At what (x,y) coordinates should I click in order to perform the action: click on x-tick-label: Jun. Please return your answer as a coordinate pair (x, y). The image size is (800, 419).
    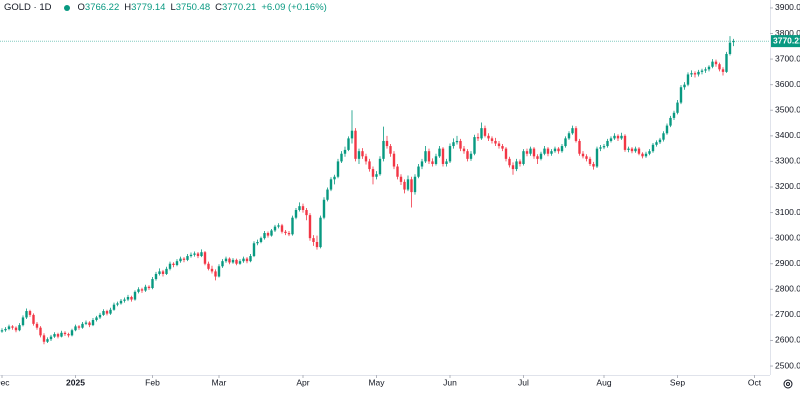
    Looking at the image, I should click on (450, 382).